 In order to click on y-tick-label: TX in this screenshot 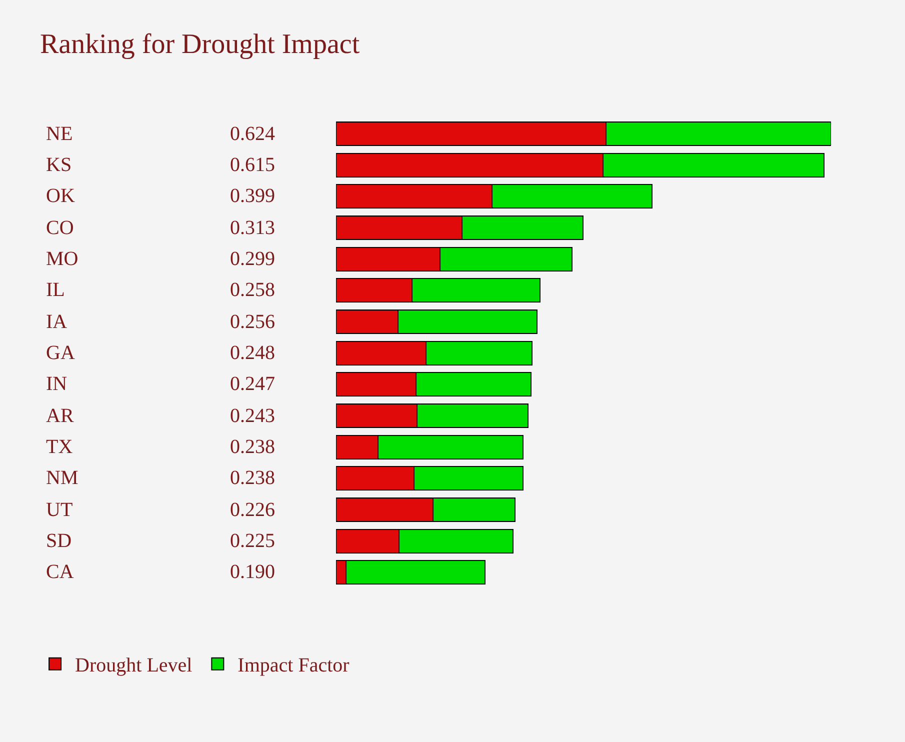, I will do `click(60, 447)`.